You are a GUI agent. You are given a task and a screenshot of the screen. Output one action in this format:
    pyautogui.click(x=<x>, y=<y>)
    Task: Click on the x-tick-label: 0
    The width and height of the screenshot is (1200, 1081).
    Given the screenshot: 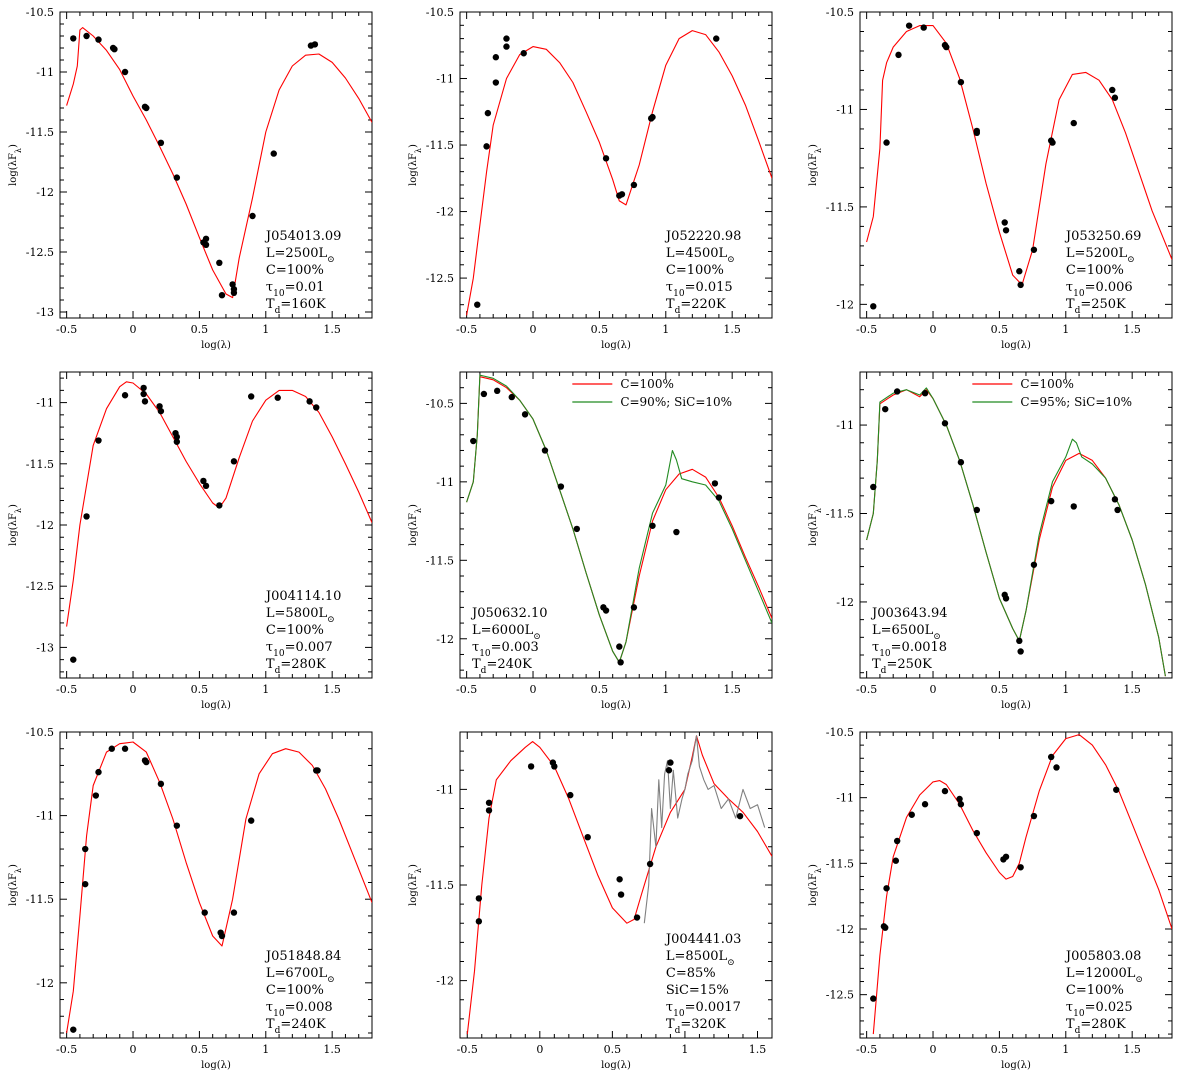 What is the action you would take?
    pyautogui.click(x=933, y=689)
    